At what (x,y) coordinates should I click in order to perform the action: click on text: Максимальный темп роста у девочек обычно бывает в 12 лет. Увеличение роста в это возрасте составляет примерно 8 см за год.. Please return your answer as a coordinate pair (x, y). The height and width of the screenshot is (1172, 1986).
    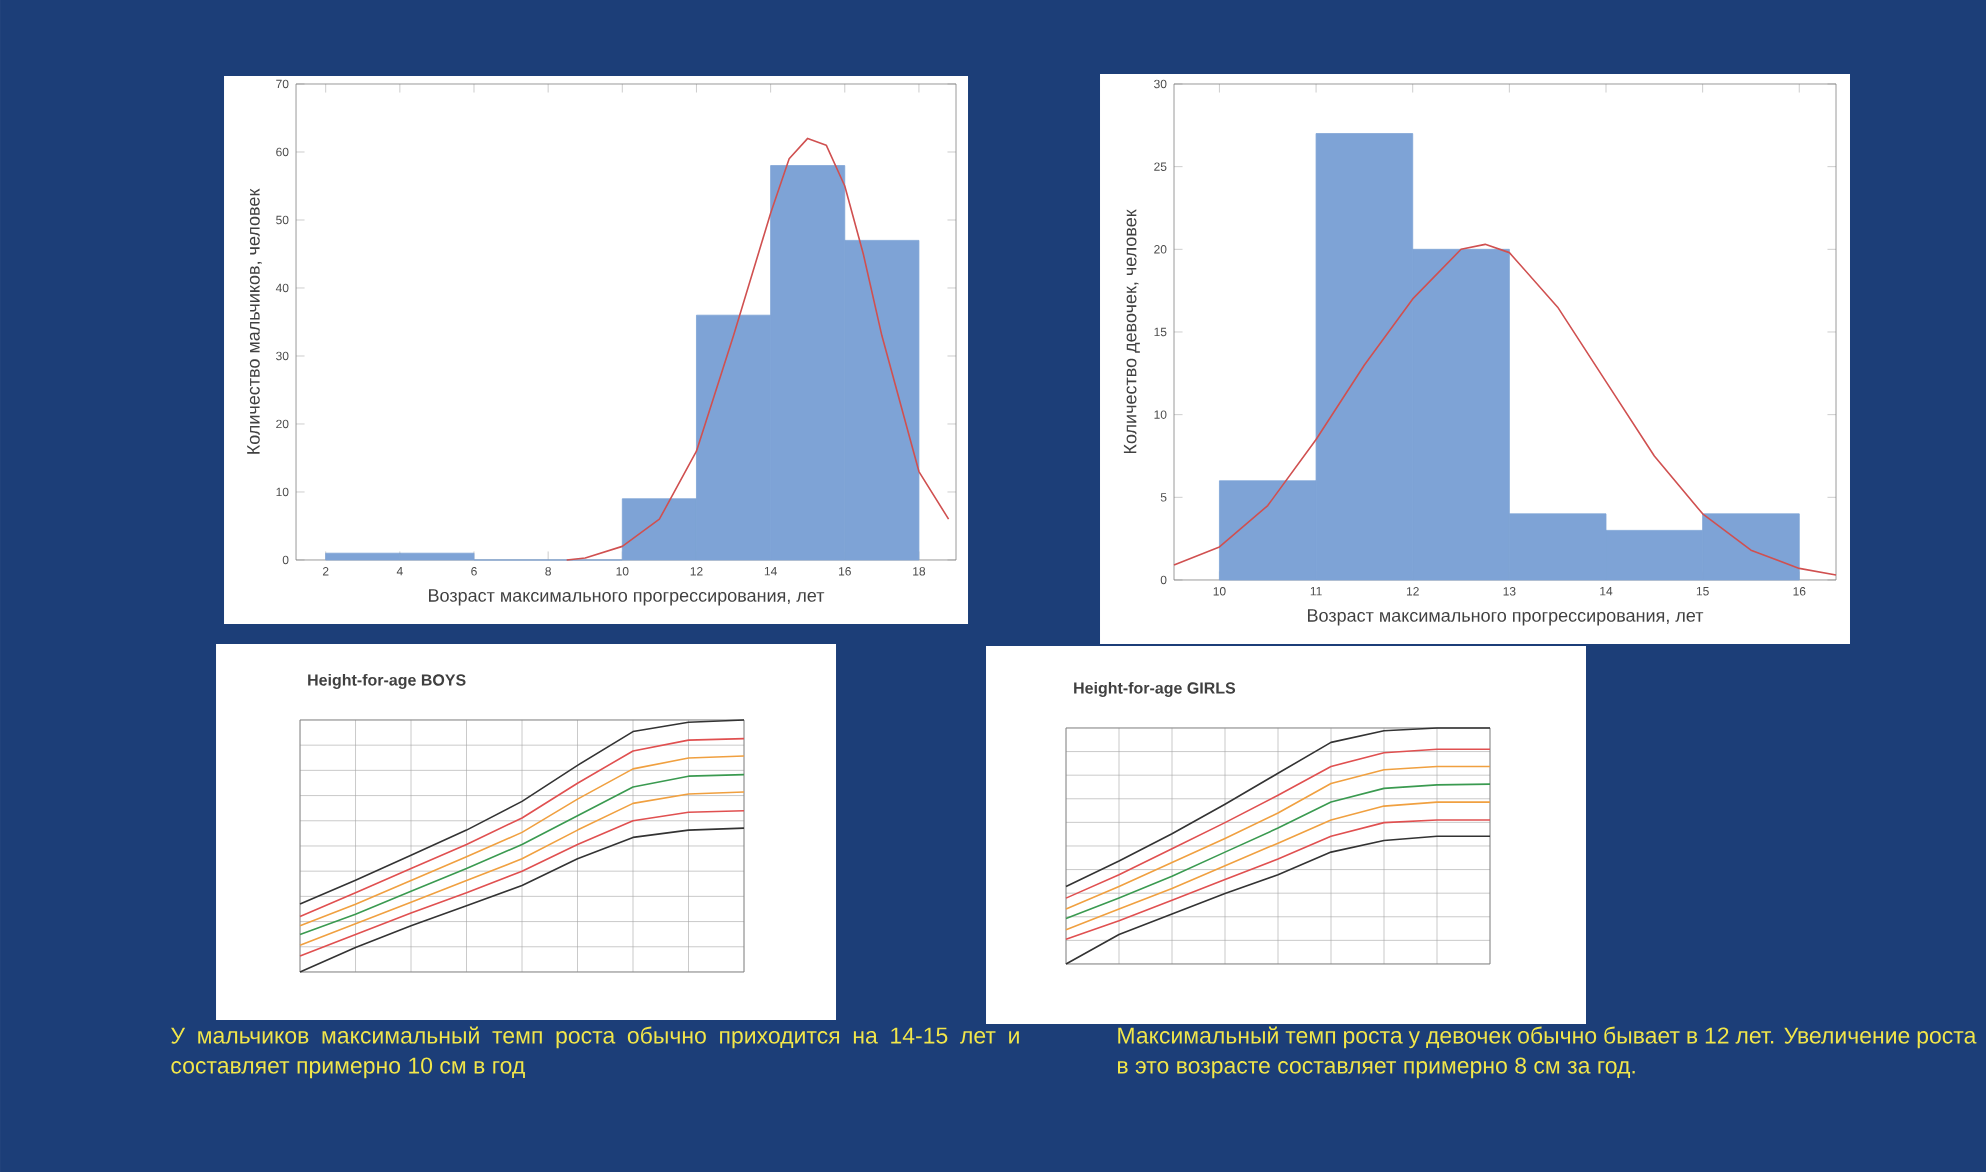
    Looking at the image, I should click on (1547, 1052).